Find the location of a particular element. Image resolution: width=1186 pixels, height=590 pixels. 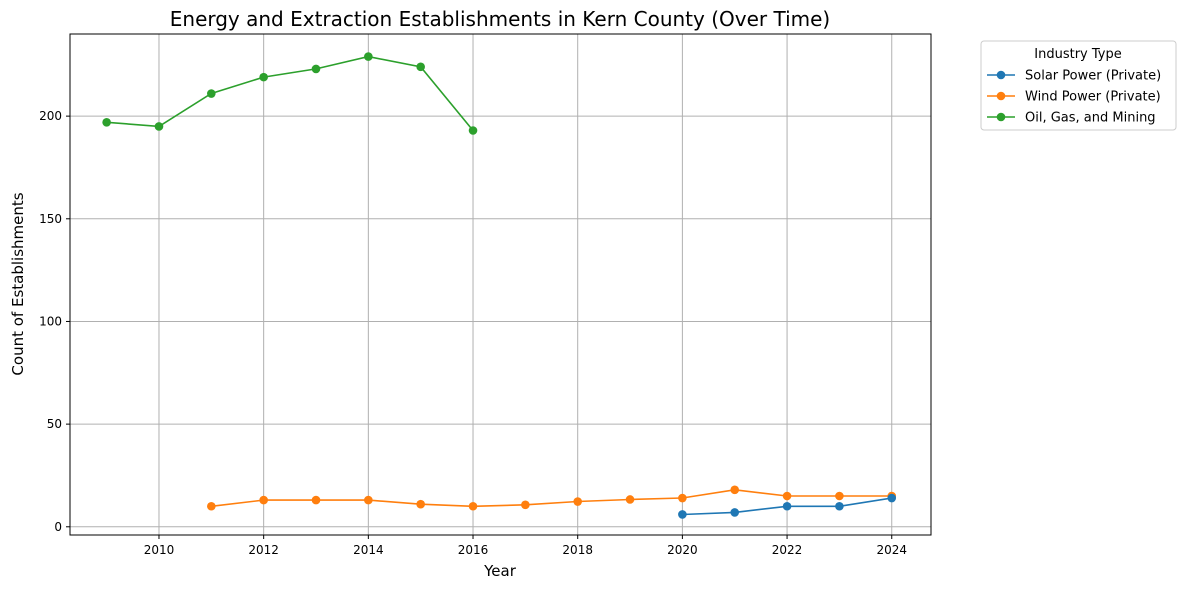

legend-label: Wind Power (Private) is located at coordinates (1093, 97).